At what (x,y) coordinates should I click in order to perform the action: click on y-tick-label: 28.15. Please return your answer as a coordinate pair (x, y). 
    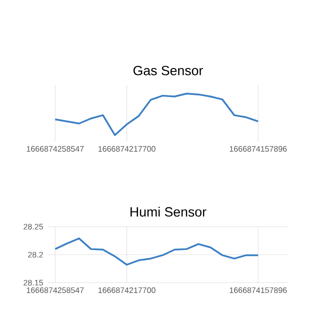
    Looking at the image, I should click on (33, 283).